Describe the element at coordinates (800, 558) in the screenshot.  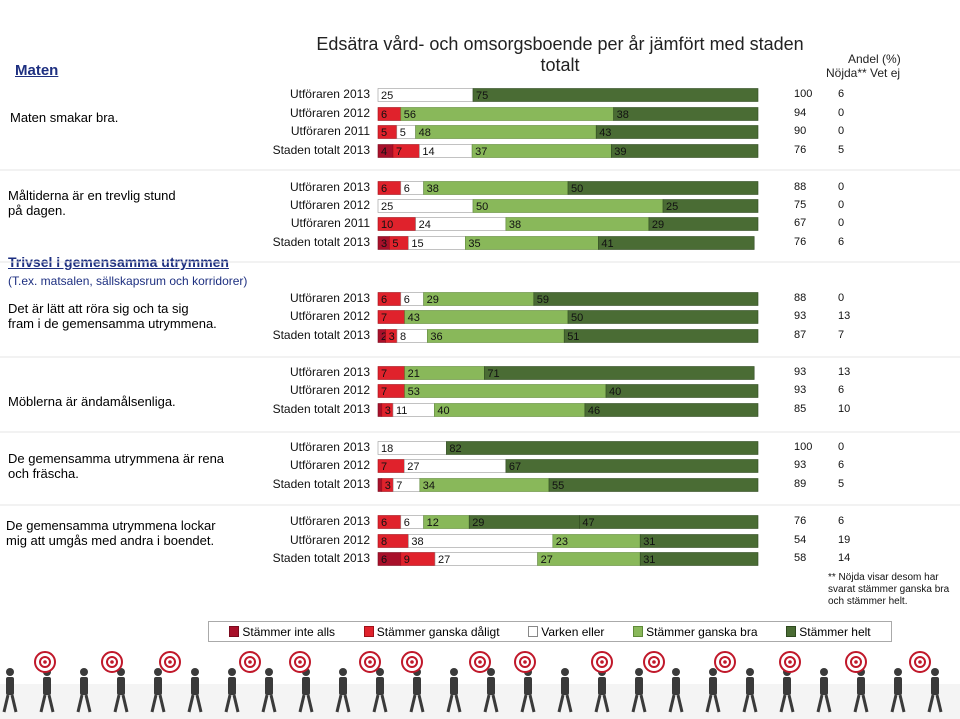
I see `nojda-value: 58` at that location.